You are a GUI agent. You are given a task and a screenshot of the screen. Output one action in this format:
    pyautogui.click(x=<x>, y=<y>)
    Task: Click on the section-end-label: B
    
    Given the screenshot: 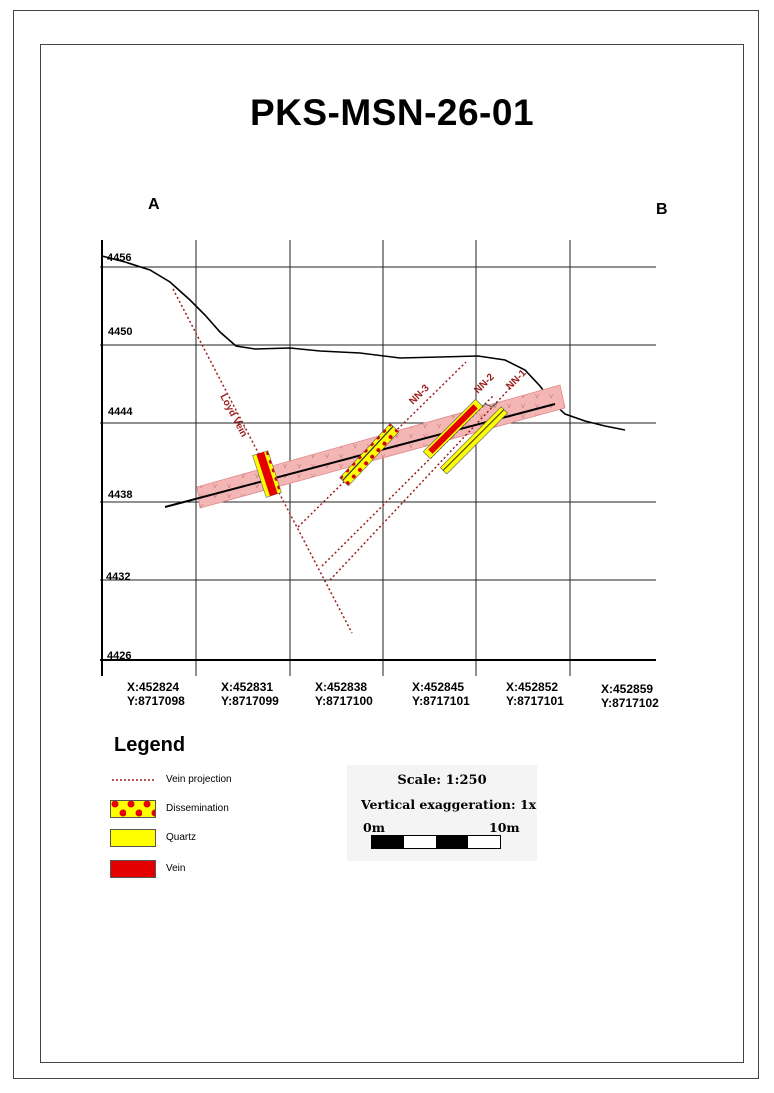 What is the action you would take?
    pyautogui.click(x=662, y=209)
    